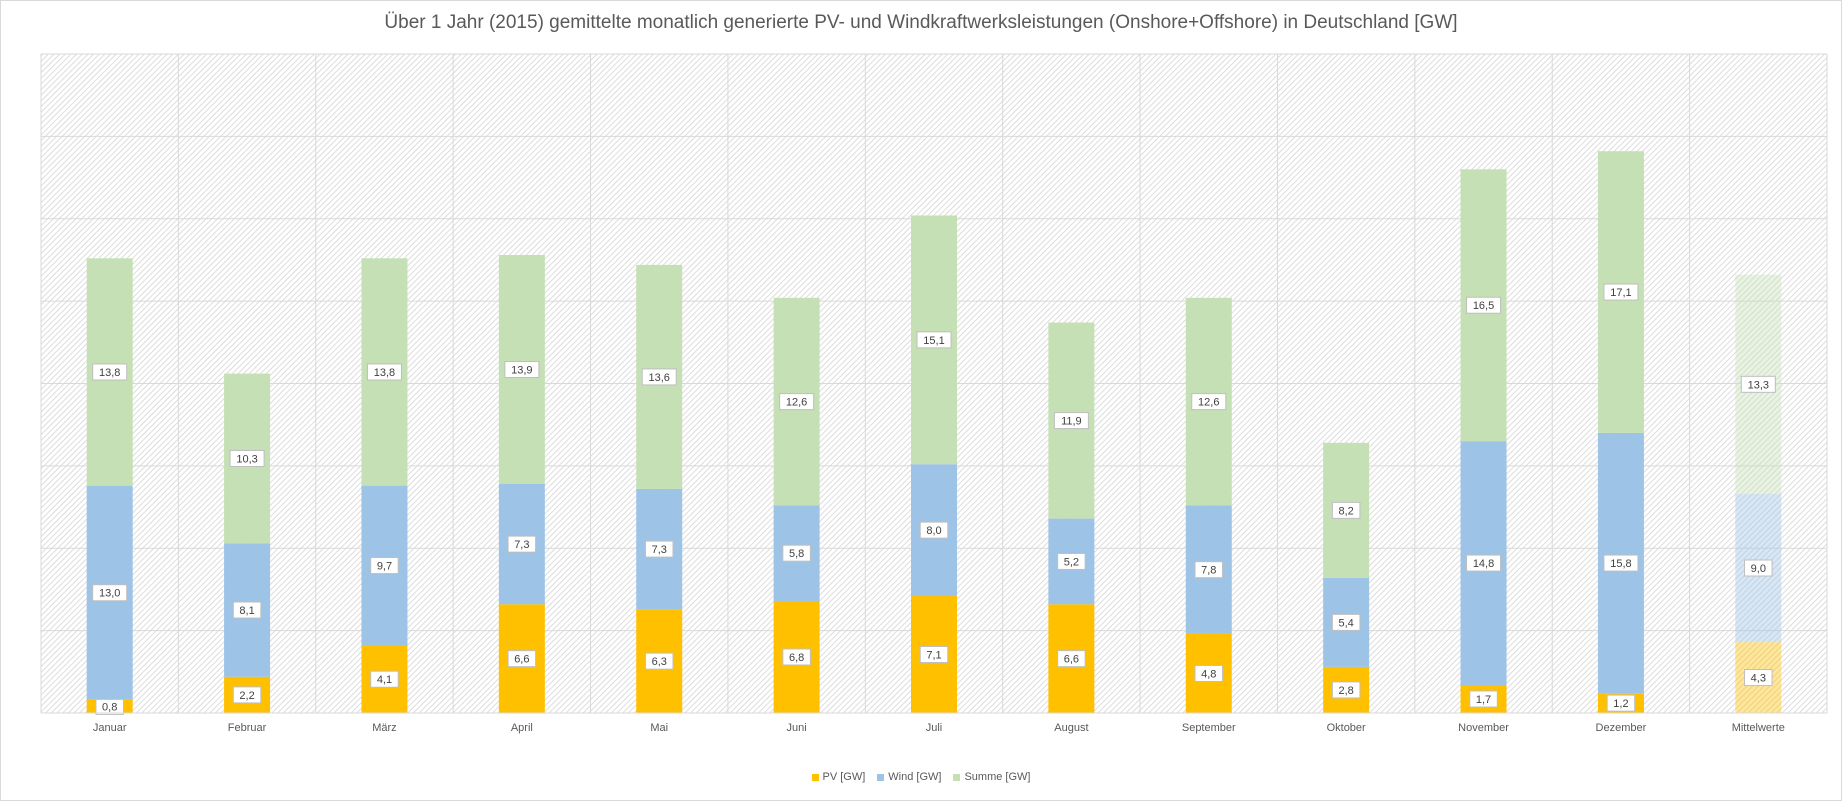  I want to click on data-label: 5,2, so click(1071, 562).